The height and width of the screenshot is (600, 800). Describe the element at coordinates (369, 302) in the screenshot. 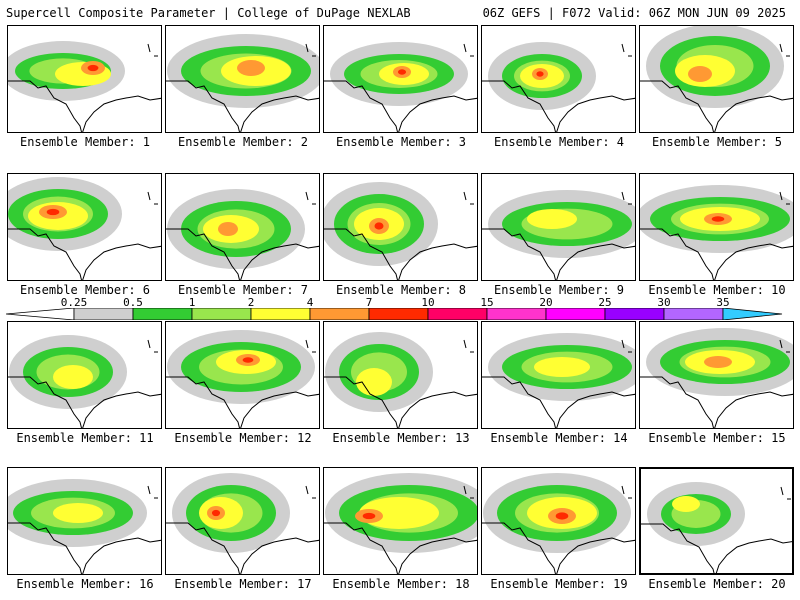

I see `colorbar-tick-label: 7` at that location.